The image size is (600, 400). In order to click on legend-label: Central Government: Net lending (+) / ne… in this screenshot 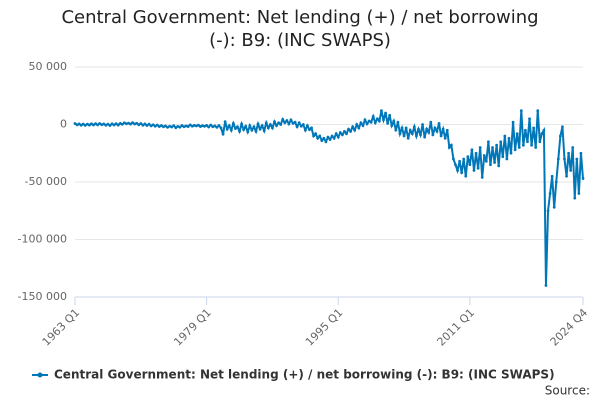, I will do `click(304, 375)`.